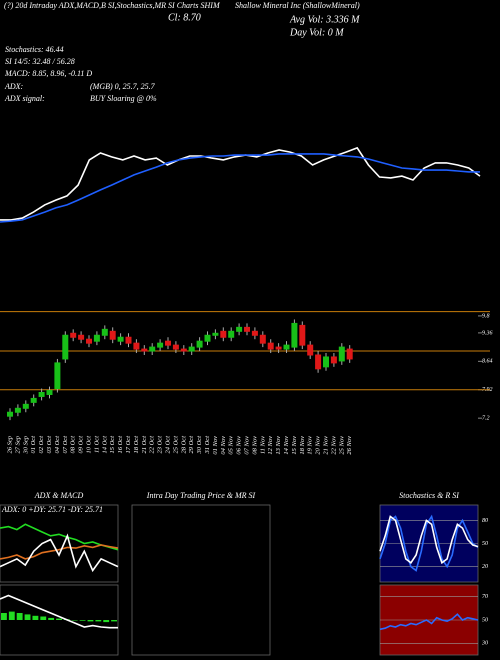 The width and height of the screenshot is (500, 660). What do you see at coordinates (201, 495) in the screenshot?
I see `panel-title: Intra Day Trading Price & MR SI` at bounding box center [201, 495].